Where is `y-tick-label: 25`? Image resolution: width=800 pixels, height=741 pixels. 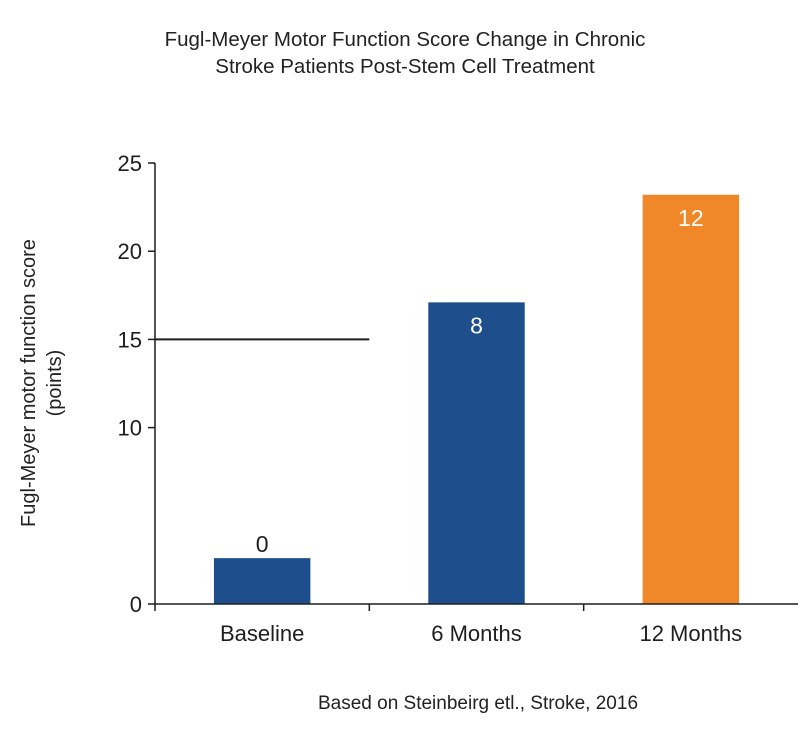 y-tick-label: 25 is located at coordinates (130, 163).